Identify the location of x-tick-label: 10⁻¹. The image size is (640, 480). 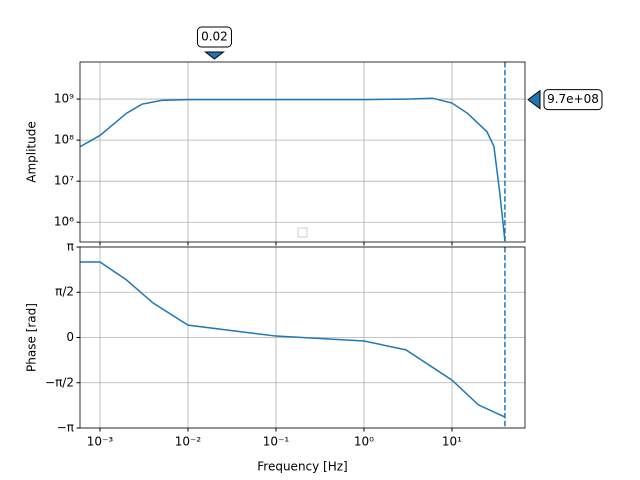
(276, 442).